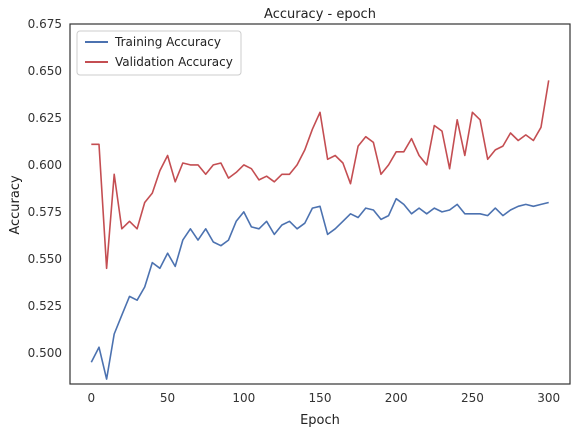 The image size is (575, 436). Describe the element at coordinates (45, 24) in the screenshot. I see `y-tick-label: 0.675` at that location.